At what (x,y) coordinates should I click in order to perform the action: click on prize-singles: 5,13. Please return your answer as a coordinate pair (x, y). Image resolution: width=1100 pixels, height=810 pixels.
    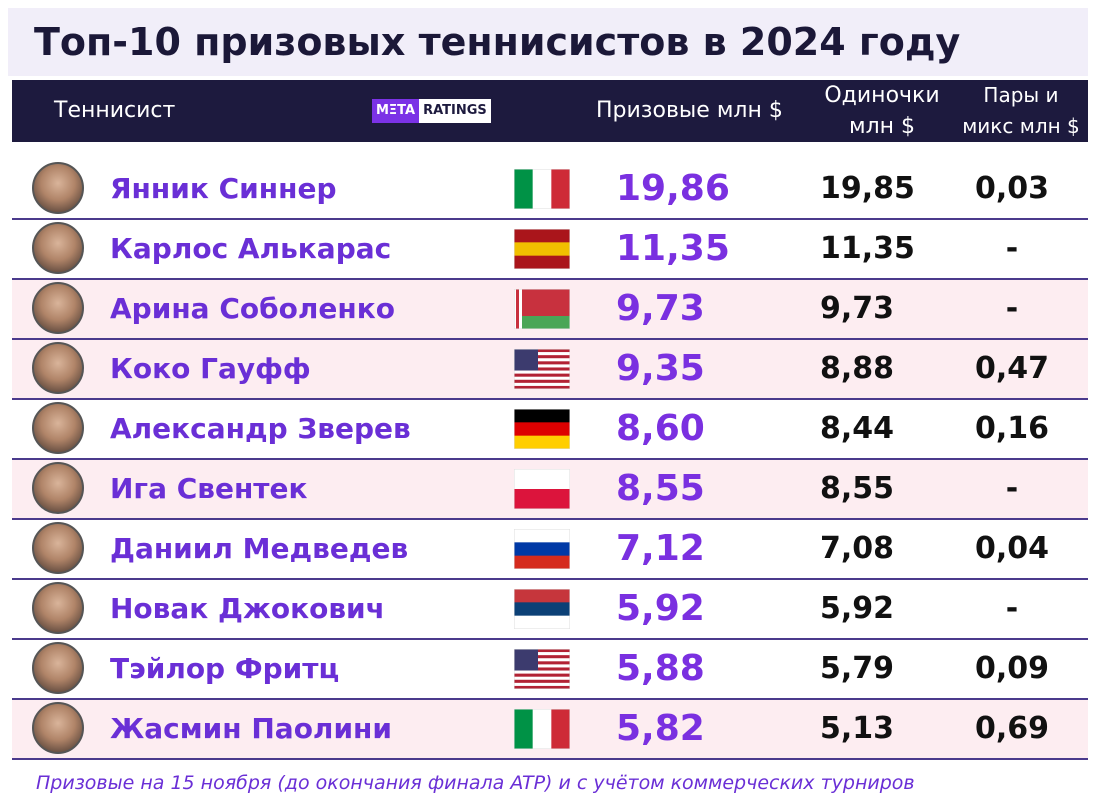
    Looking at the image, I should click on (857, 728).